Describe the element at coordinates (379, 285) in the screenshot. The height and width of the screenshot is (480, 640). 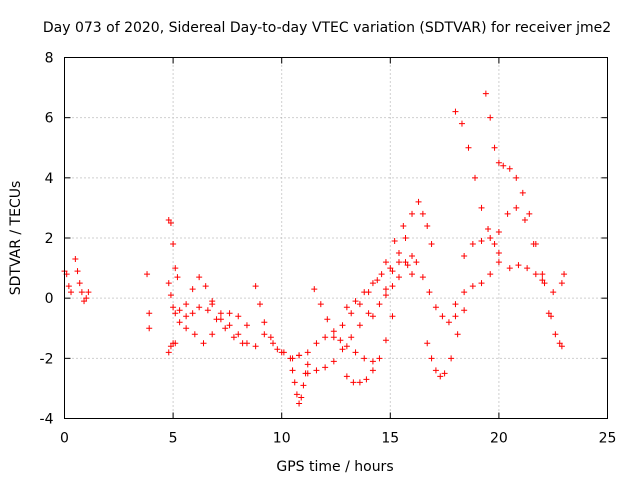
I see `series-arc-q` at that location.